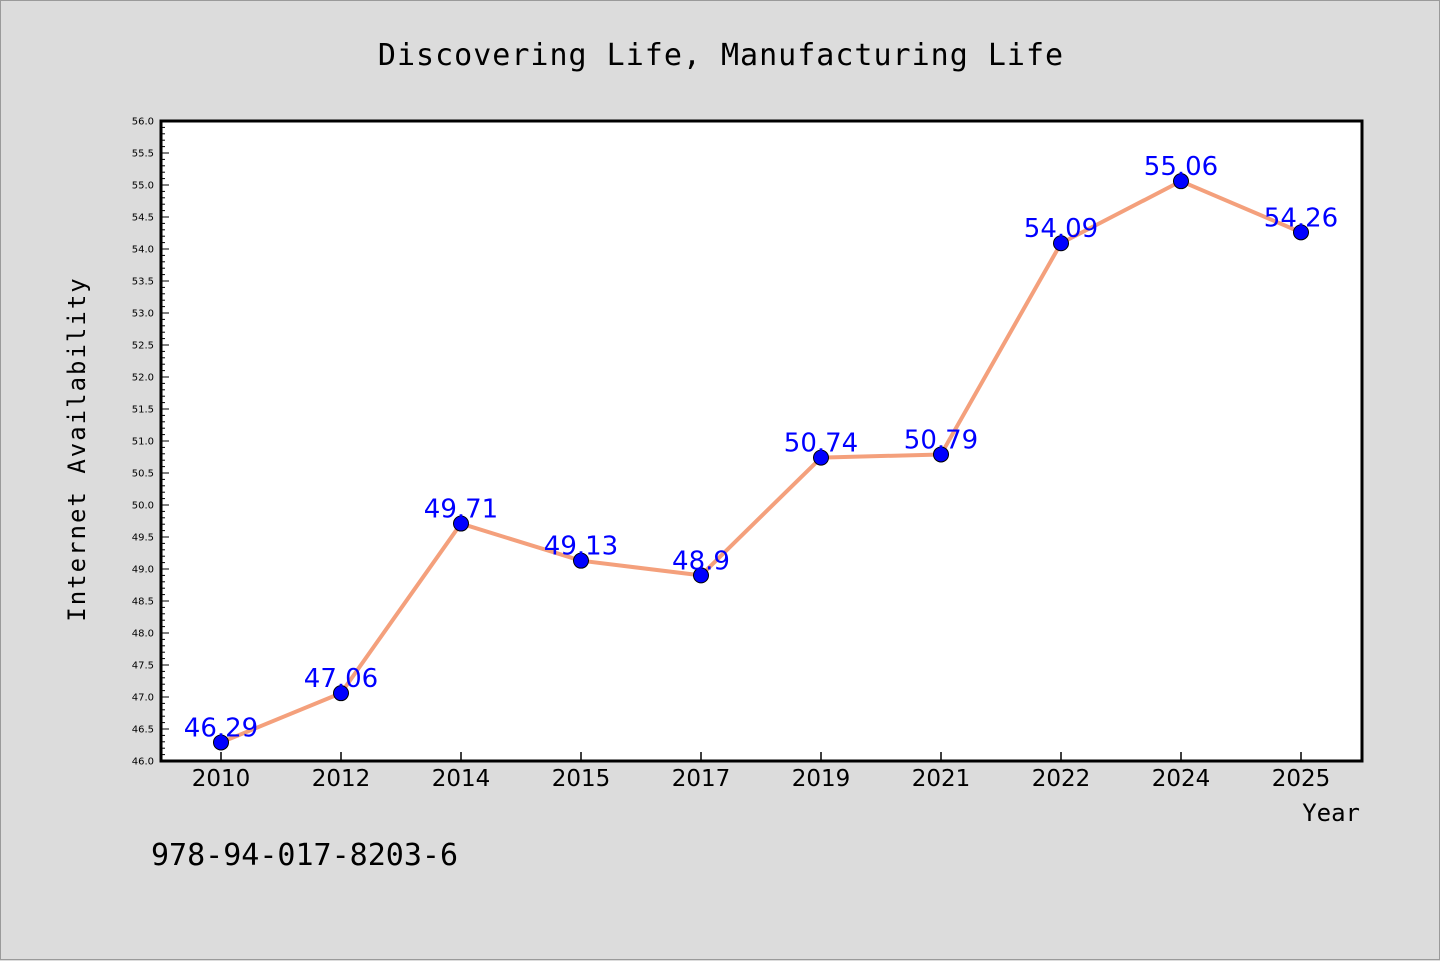 The width and height of the screenshot is (1440, 961). Describe the element at coordinates (821, 779) in the screenshot. I see `x-tick-label: 2019` at that location.